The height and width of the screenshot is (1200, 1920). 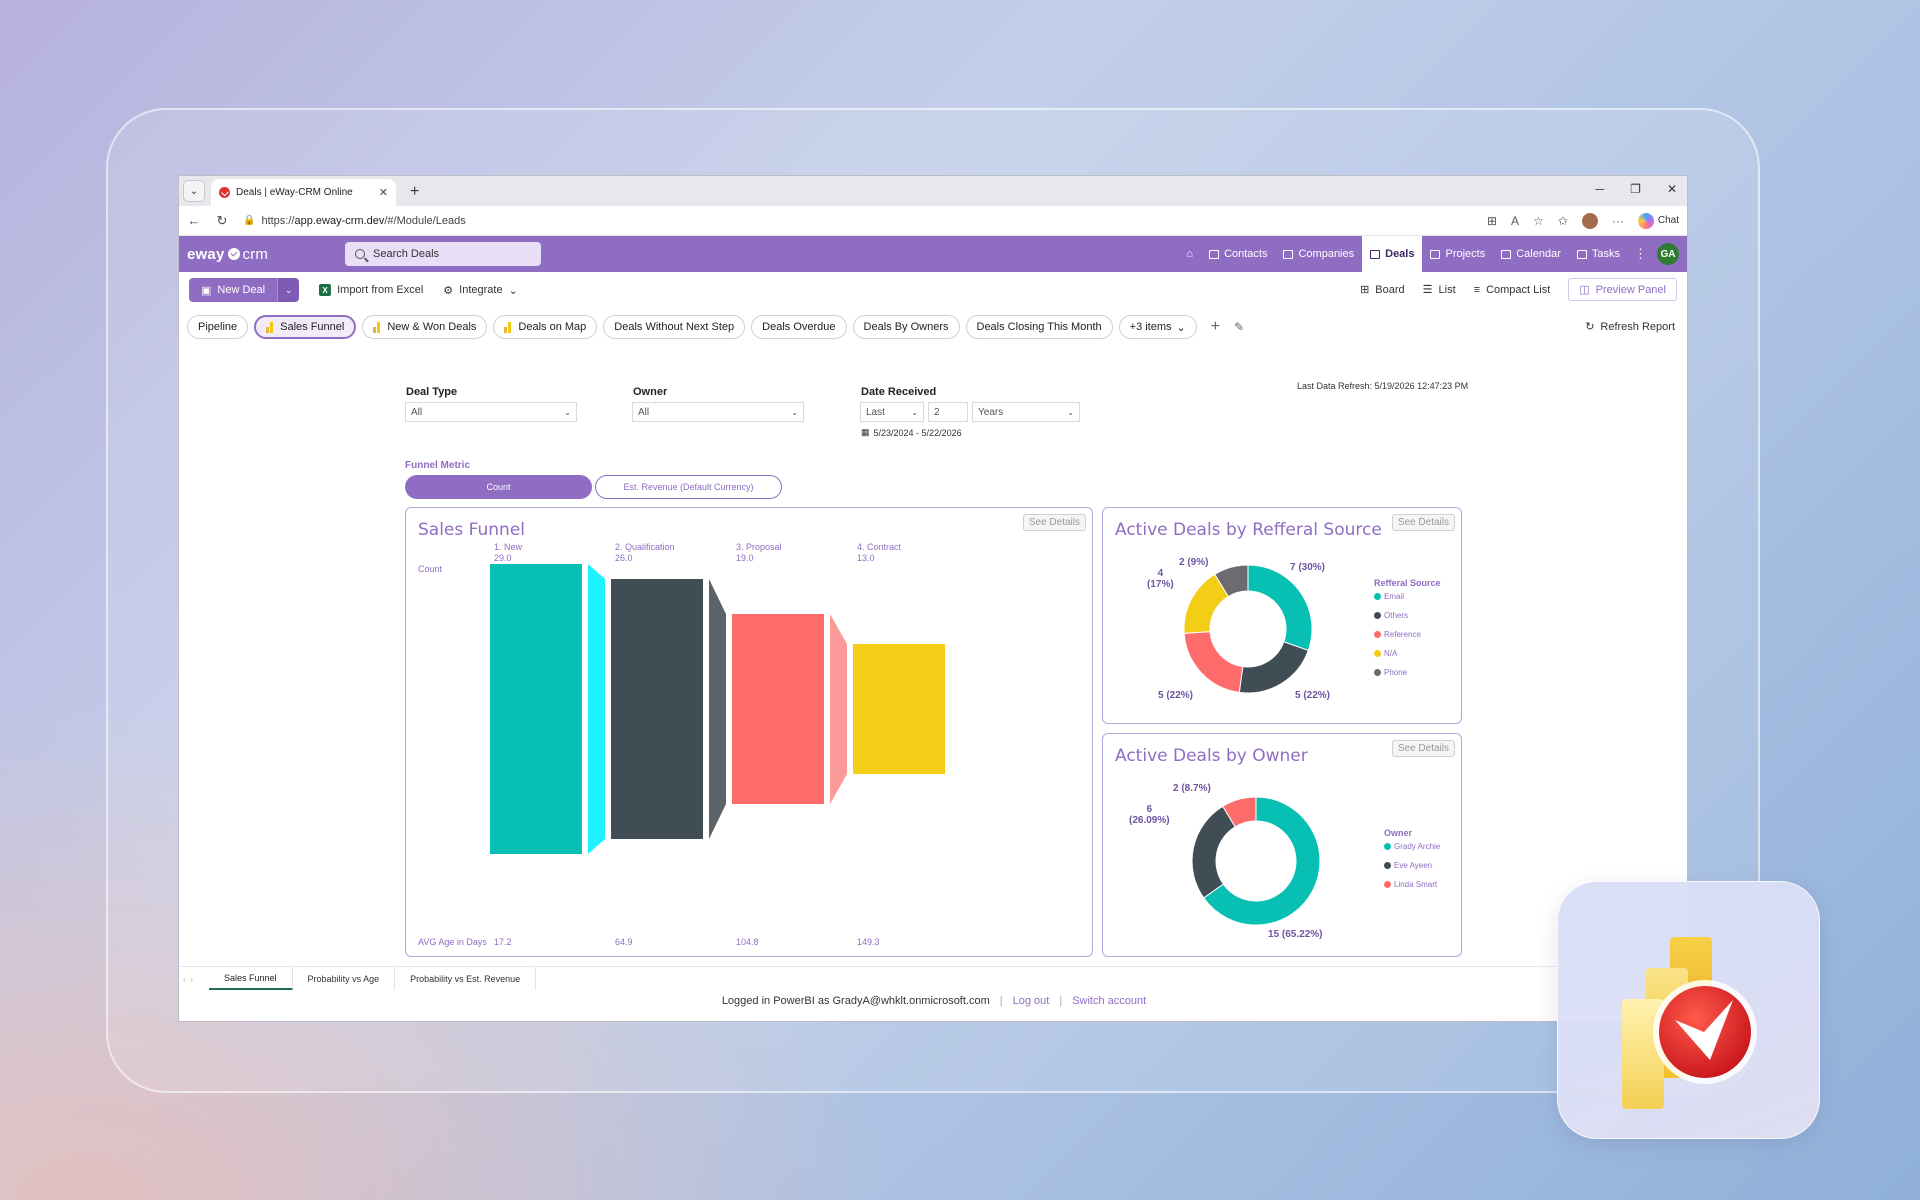 I want to click on favorites-icon: ✩, so click(x=1562, y=220).